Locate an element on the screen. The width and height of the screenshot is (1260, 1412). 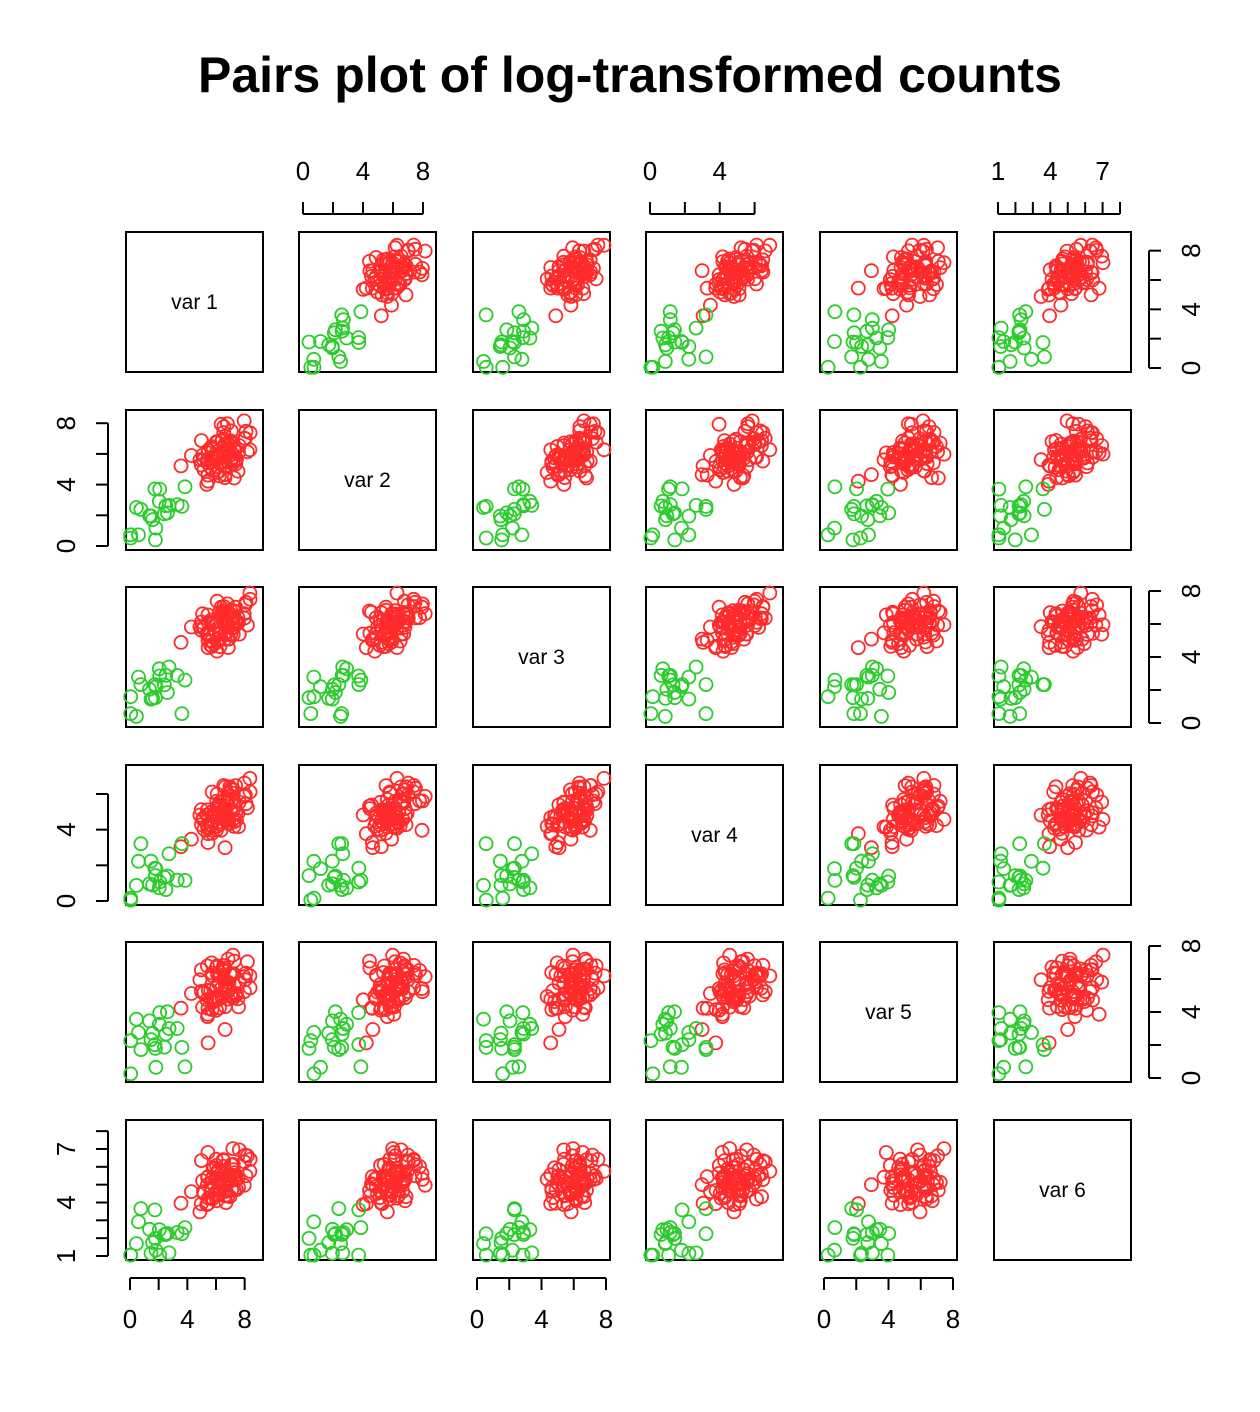
tick-label: 8 is located at coordinates (423, 171).